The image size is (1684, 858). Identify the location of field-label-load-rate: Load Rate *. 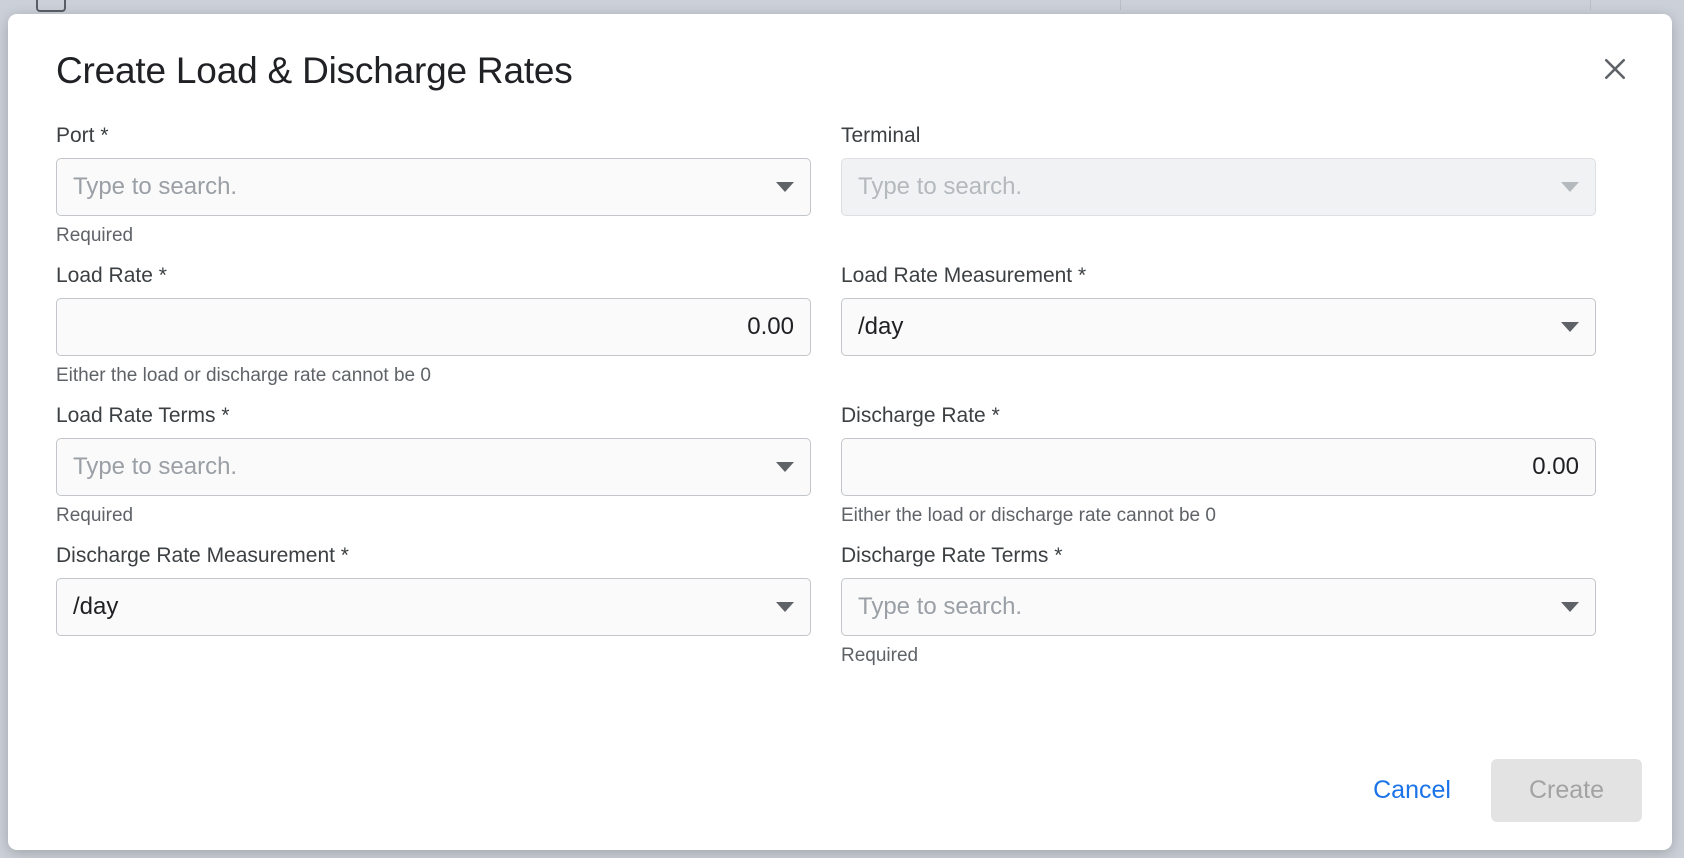
(111, 275).